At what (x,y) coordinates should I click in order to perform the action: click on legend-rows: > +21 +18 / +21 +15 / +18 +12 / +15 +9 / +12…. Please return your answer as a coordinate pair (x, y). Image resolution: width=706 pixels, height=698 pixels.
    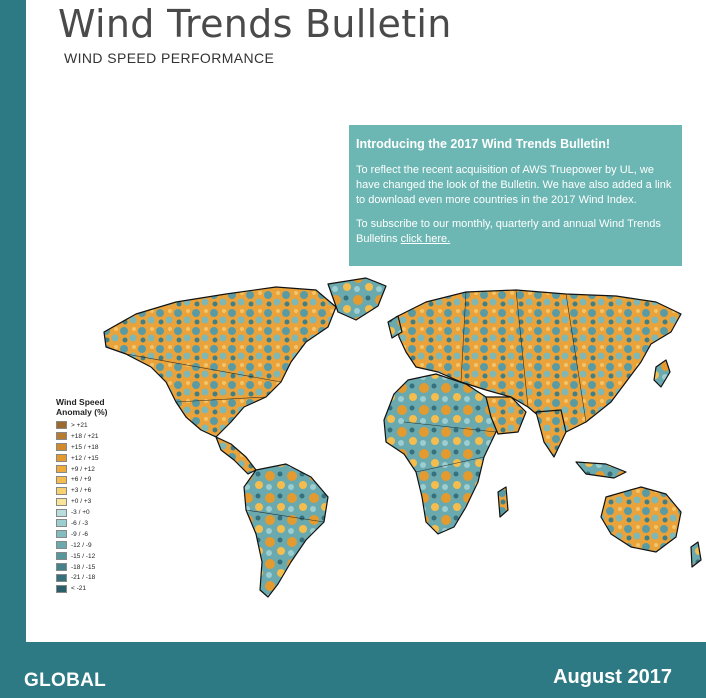
    Looking at the image, I should click on (96, 507).